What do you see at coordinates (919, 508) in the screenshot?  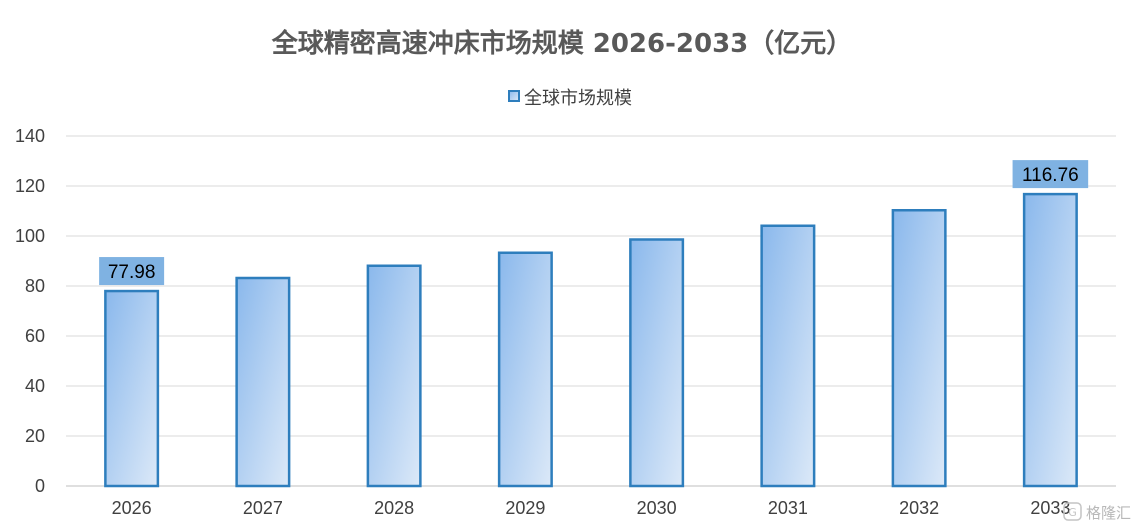 I see `x-tick-label: 2032` at bounding box center [919, 508].